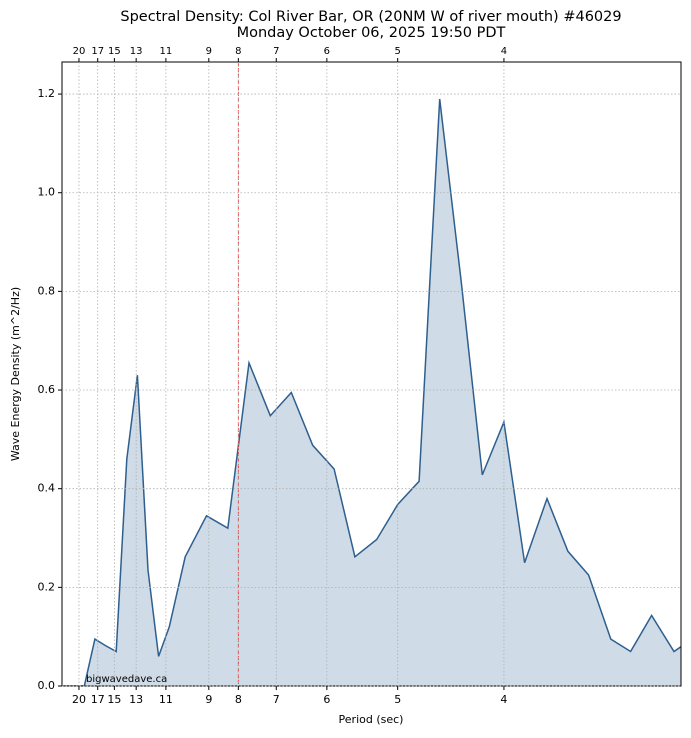 The width and height of the screenshot is (691, 738). I want to click on x-tick-label: 6, so click(326, 699).